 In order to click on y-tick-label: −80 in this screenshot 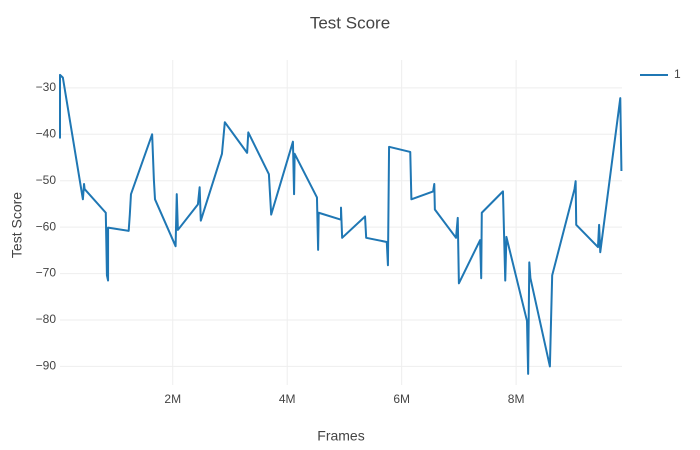, I will do `click(46, 319)`.